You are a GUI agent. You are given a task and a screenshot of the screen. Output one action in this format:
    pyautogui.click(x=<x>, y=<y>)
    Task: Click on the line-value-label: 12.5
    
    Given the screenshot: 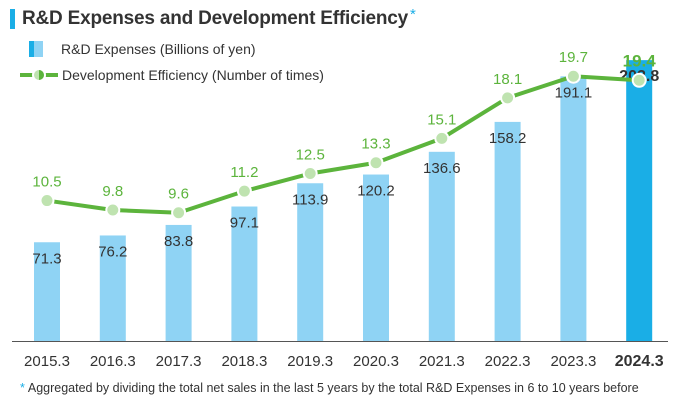 What is the action you would take?
    pyautogui.click(x=310, y=155)
    